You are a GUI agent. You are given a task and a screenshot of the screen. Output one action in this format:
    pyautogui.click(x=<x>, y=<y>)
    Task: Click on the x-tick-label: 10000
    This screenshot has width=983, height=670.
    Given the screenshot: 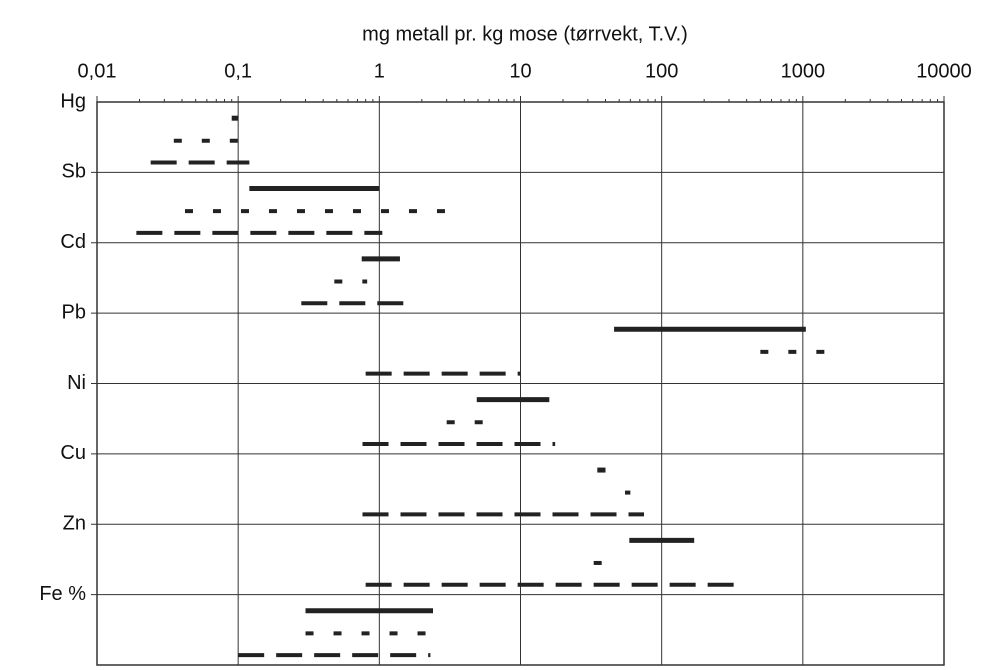 What is the action you would take?
    pyautogui.click(x=944, y=71)
    